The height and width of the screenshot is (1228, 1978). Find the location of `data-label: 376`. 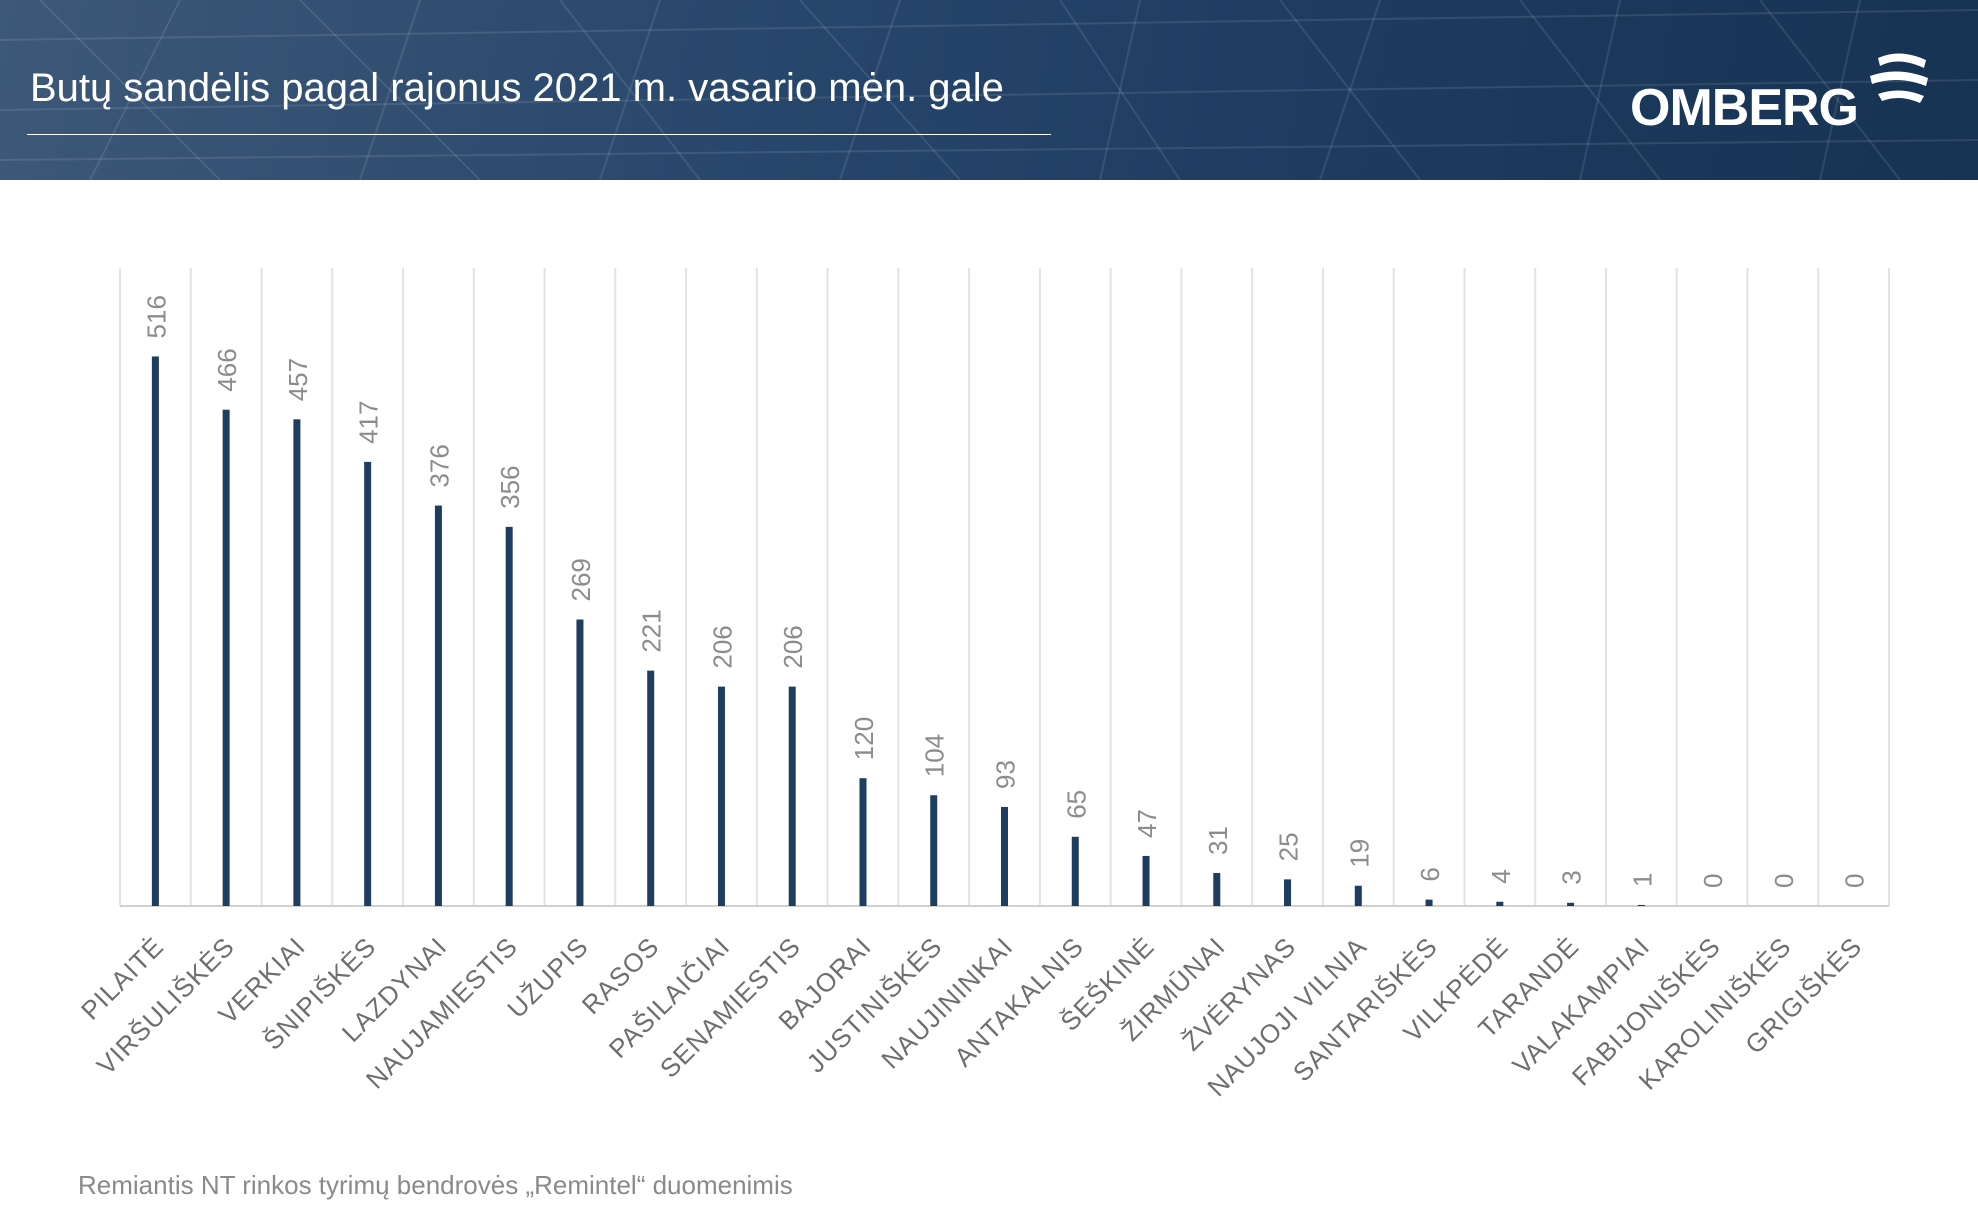

data-label: 376 is located at coordinates (439, 465).